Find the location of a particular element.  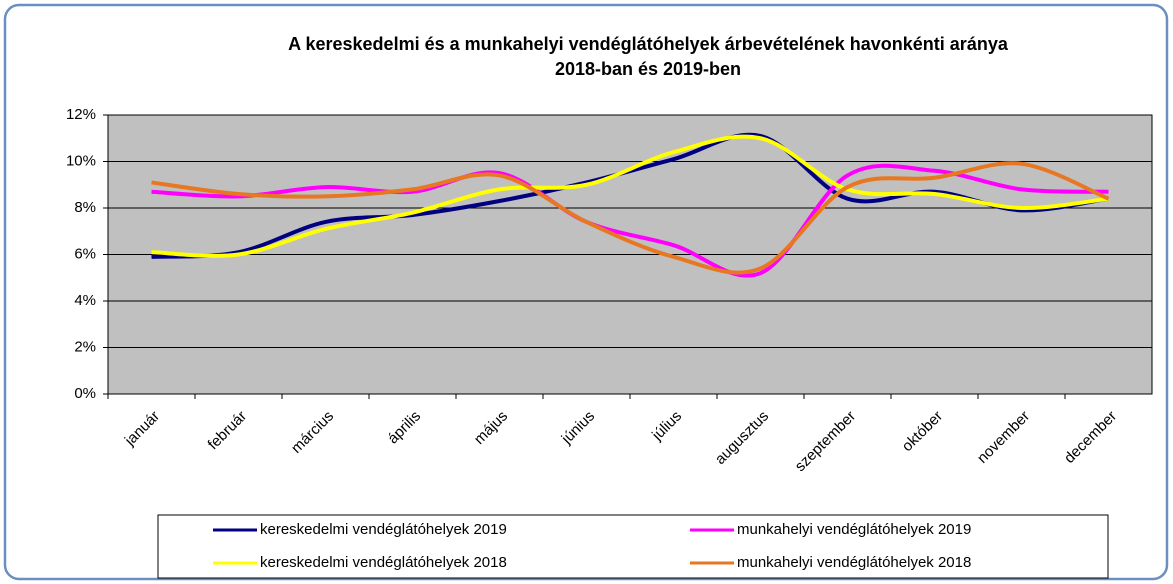

chart-title: 2018-ban és 2019-ben is located at coordinates (648, 69).